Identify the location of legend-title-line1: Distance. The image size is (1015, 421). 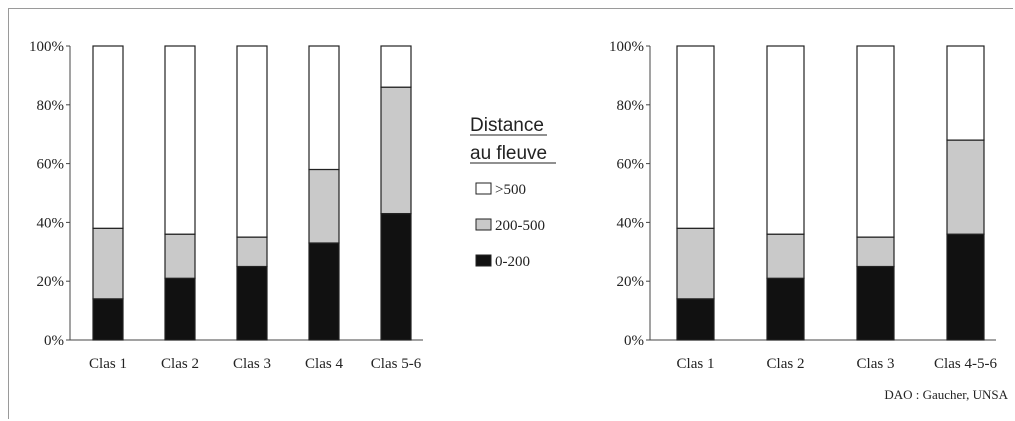
(507, 125).